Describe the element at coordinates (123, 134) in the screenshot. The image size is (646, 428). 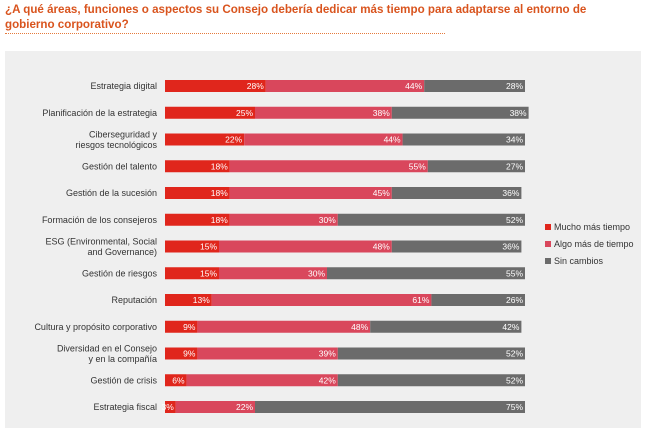
I see `category-label: Ciberseguridad y` at that location.